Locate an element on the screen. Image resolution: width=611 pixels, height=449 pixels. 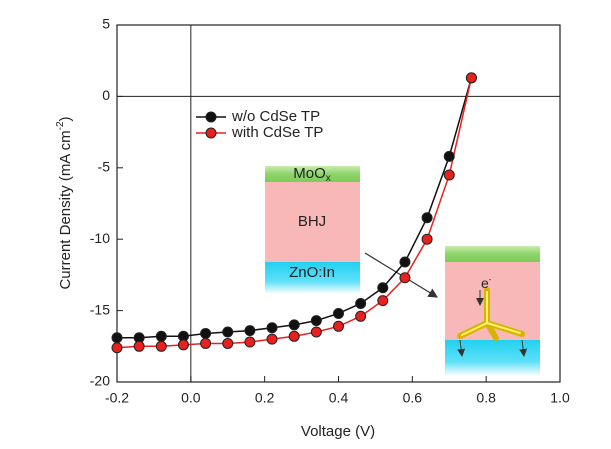
x-tick-label: 0.4 is located at coordinates (339, 398).